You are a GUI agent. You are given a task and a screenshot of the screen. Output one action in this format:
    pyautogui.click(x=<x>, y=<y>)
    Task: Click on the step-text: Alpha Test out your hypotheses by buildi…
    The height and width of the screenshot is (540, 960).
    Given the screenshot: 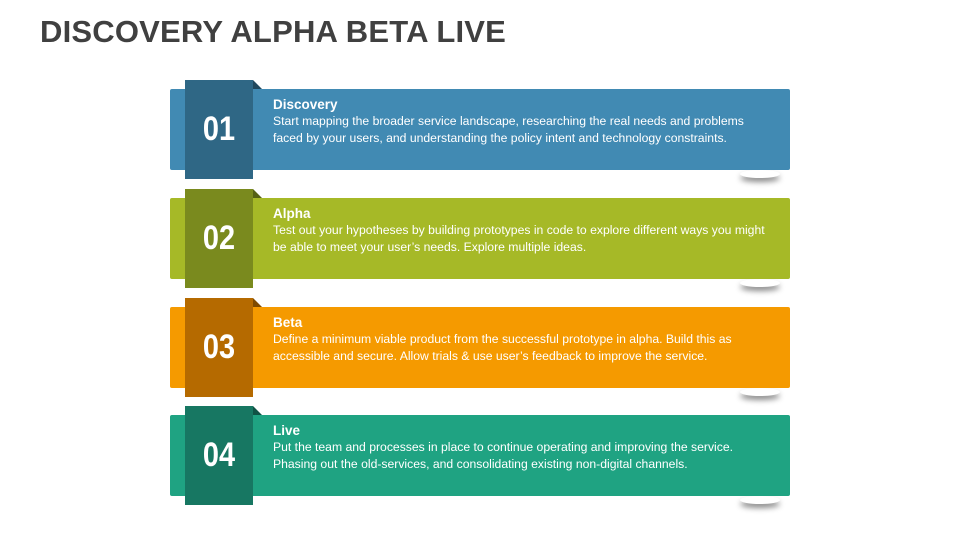 What is the action you would take?
    pyautogui.click(x=523, y=230)
    